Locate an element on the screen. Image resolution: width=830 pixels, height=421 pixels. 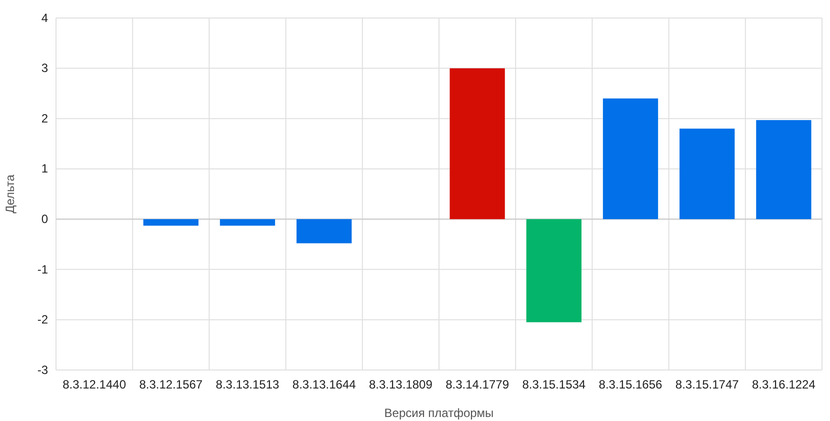
x-tick-label: 8.3.13.1809 is located at coordinates (400, 385).